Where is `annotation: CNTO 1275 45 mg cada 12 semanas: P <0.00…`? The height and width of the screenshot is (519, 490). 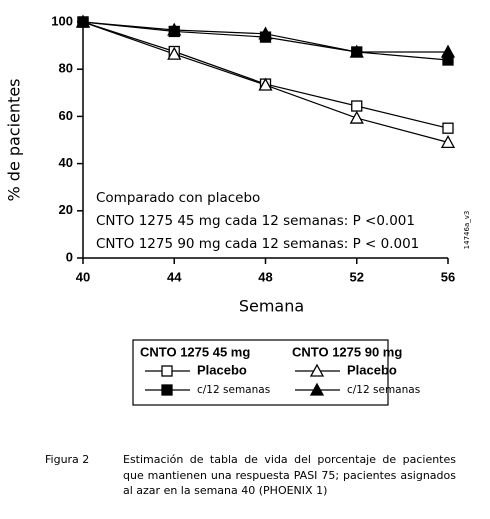
annotation: CNTO 1275 45 mg cada 12 semanas: P <0.00… is located at coordinates (255, 221).